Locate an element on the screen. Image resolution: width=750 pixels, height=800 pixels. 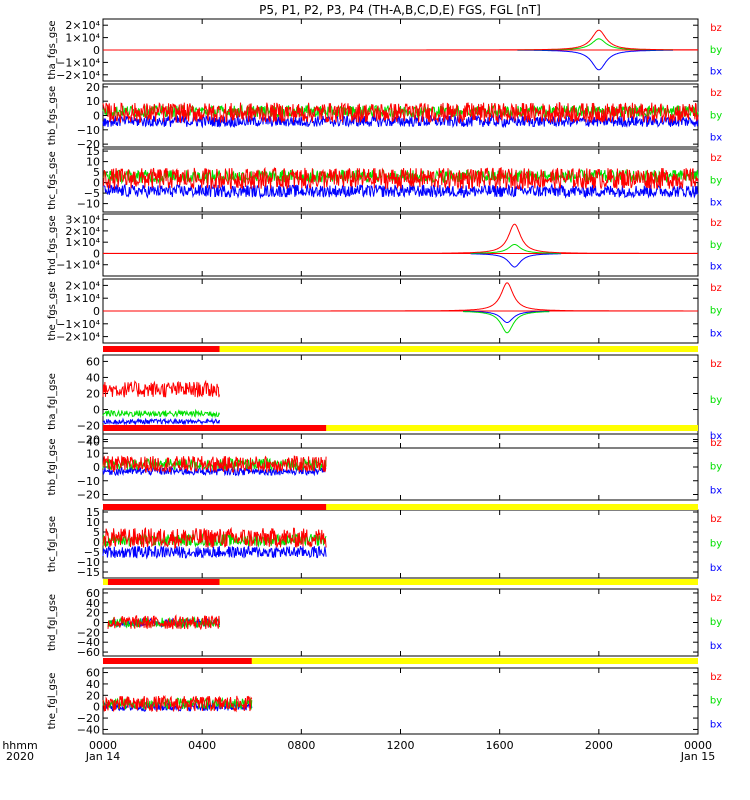
x-tick-label: 2000 is located at coordinates (599, 745).